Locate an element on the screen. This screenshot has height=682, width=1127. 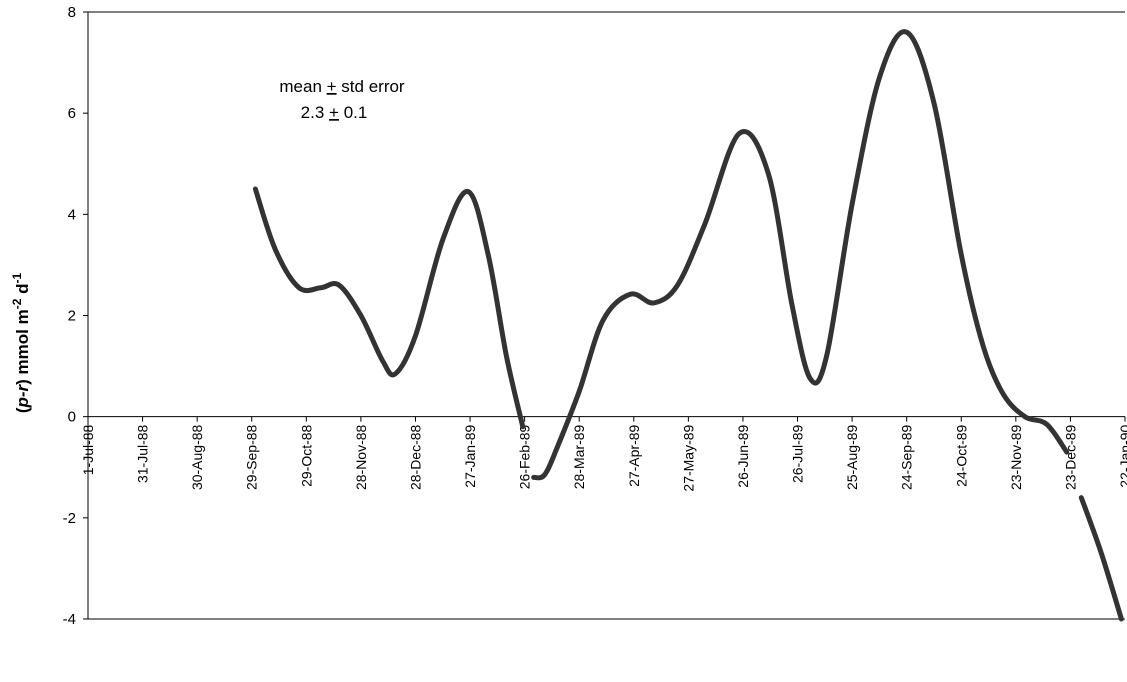
y-axis-ticks: -4 -2 0 2 4 6 8 is located at coordinates (75, 316).